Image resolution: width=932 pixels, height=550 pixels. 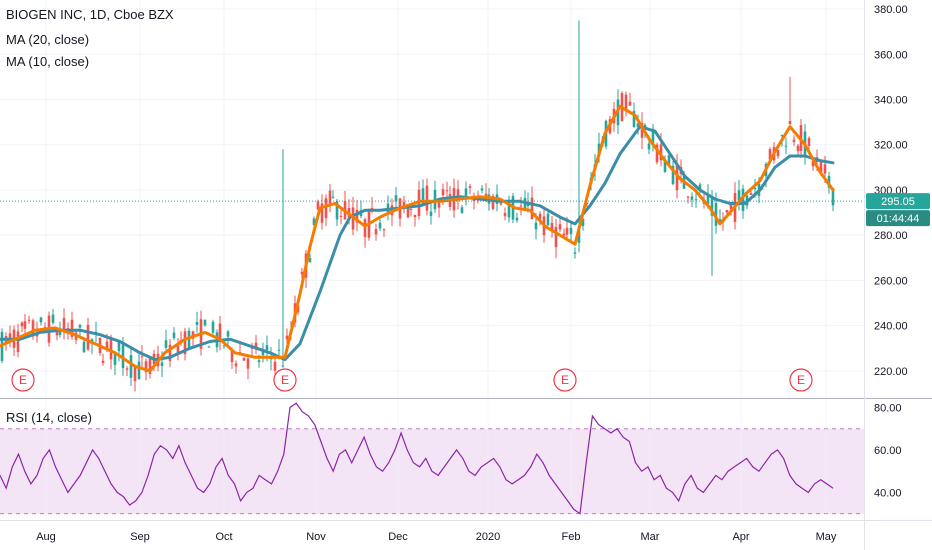 What do you see at coordinates (888, 450) in the screenshot?
I see `rsi-axis: 40.00 60.00 80.00` at bounding box center [888, 450].